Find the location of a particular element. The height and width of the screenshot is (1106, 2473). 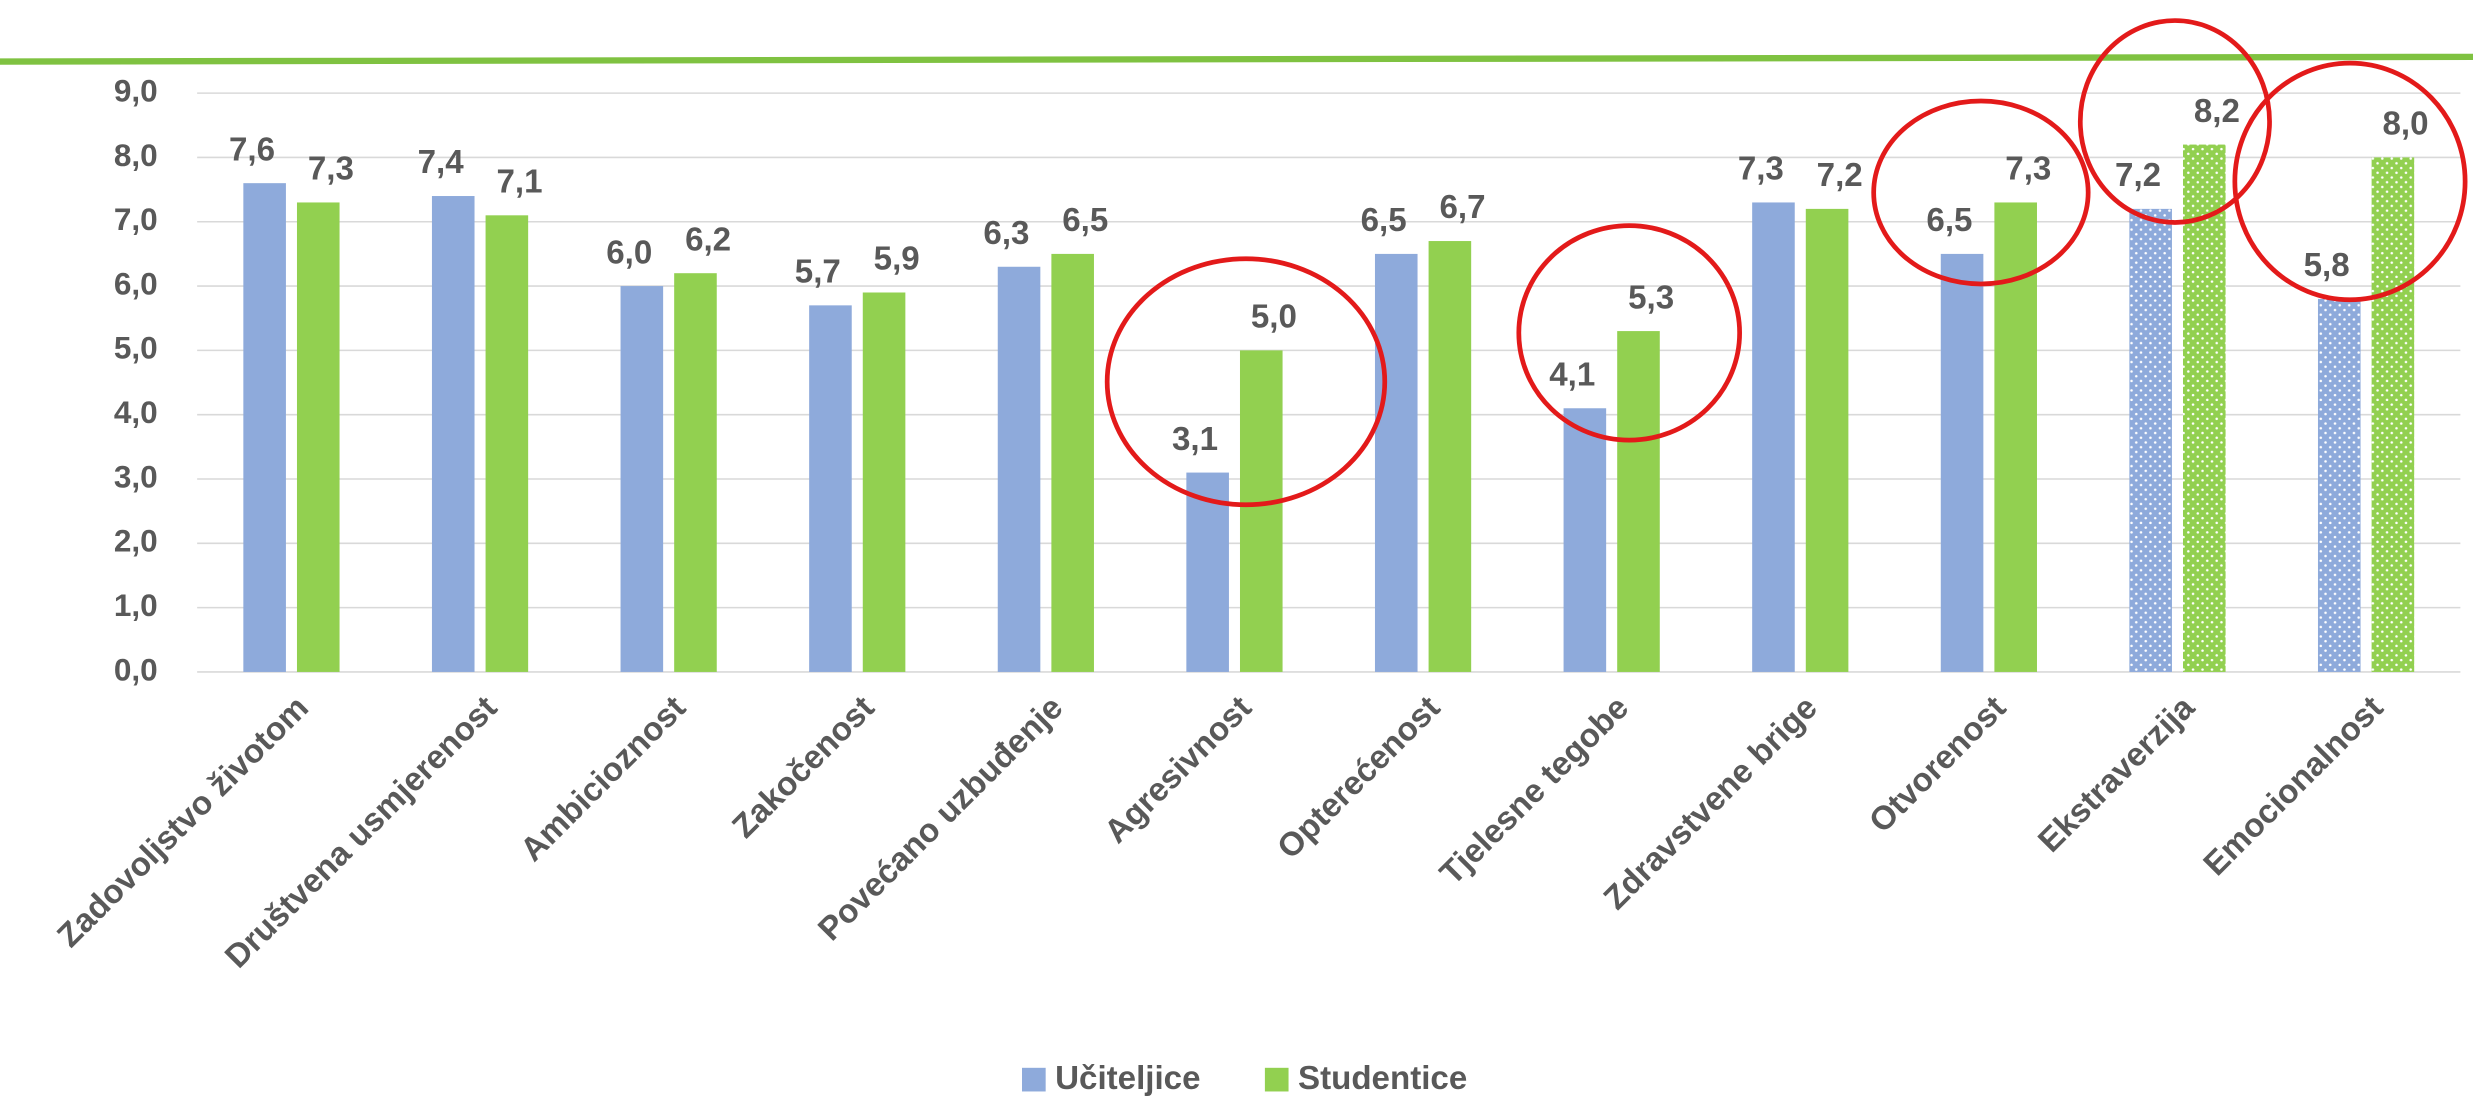

y-tick-label: 0,0 is located at coordinates (136, 669).